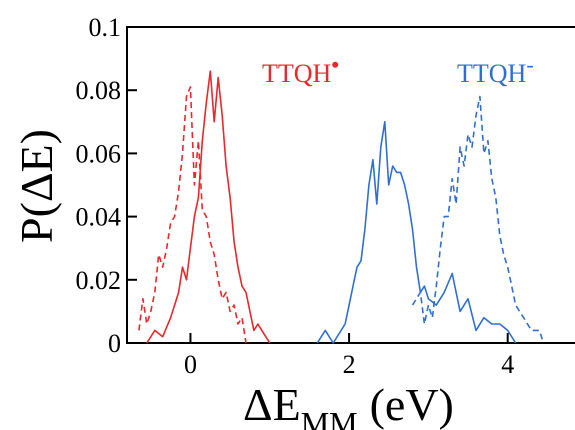 The image size is (575, 430). What do you see at coordinates (99, 280) in the screenshot?
I see `y-tick-label: 0.02` at bounding box center [99, 280].